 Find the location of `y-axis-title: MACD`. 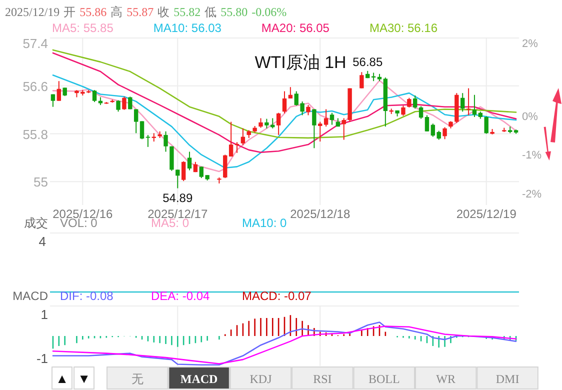

y-axis-title: MACD is located at coordinates (30, 296).